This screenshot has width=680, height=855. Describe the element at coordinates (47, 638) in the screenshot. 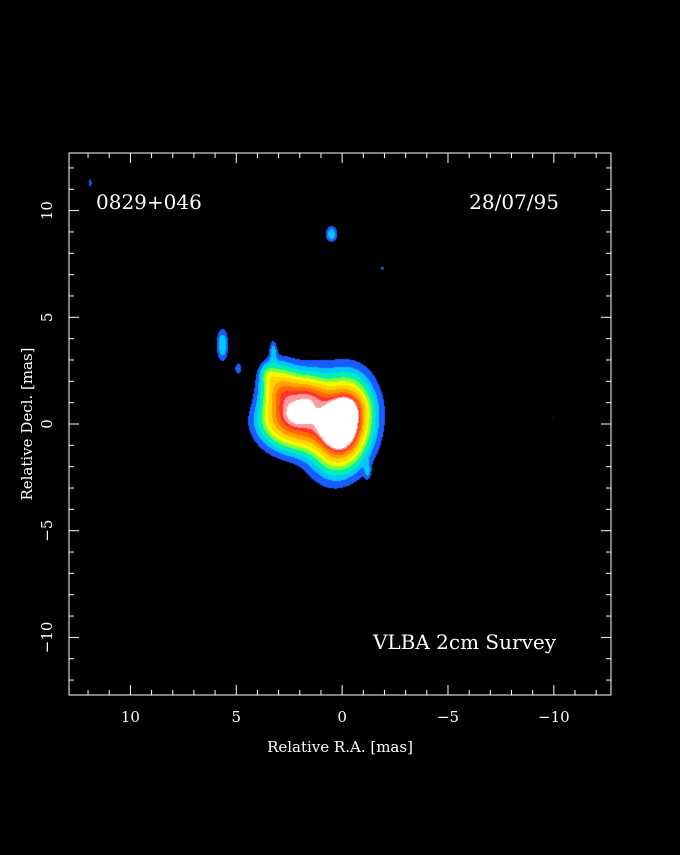

I see `y-tick-label: −10` at that location.